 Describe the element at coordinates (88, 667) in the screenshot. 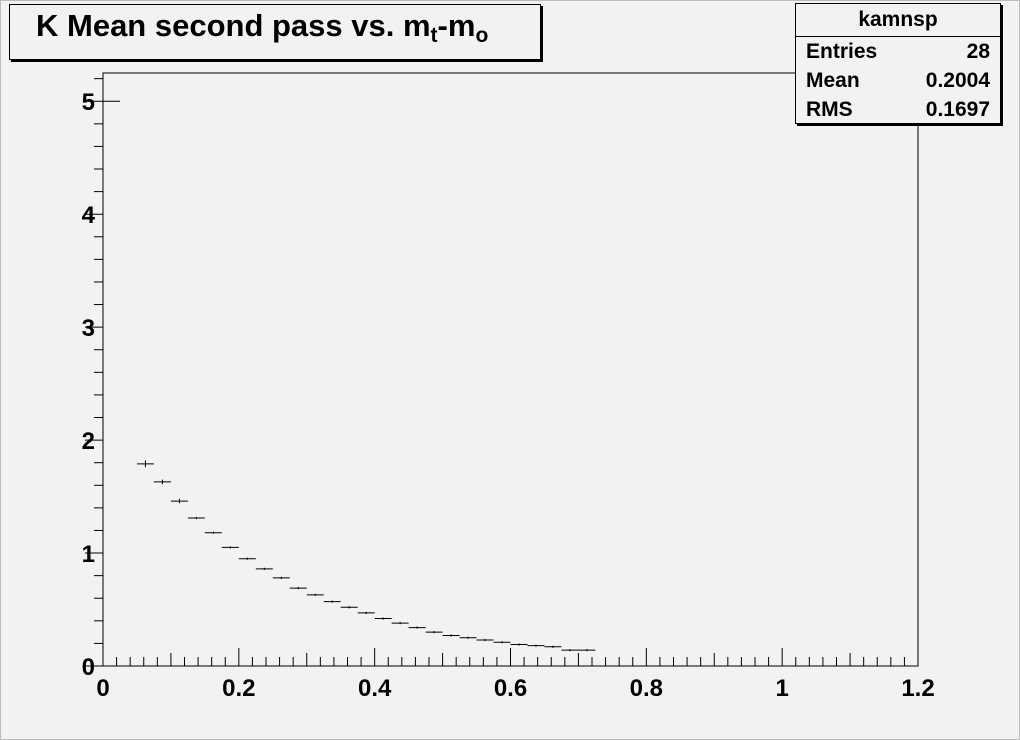

I see `y-tick-label: 0` at that location.